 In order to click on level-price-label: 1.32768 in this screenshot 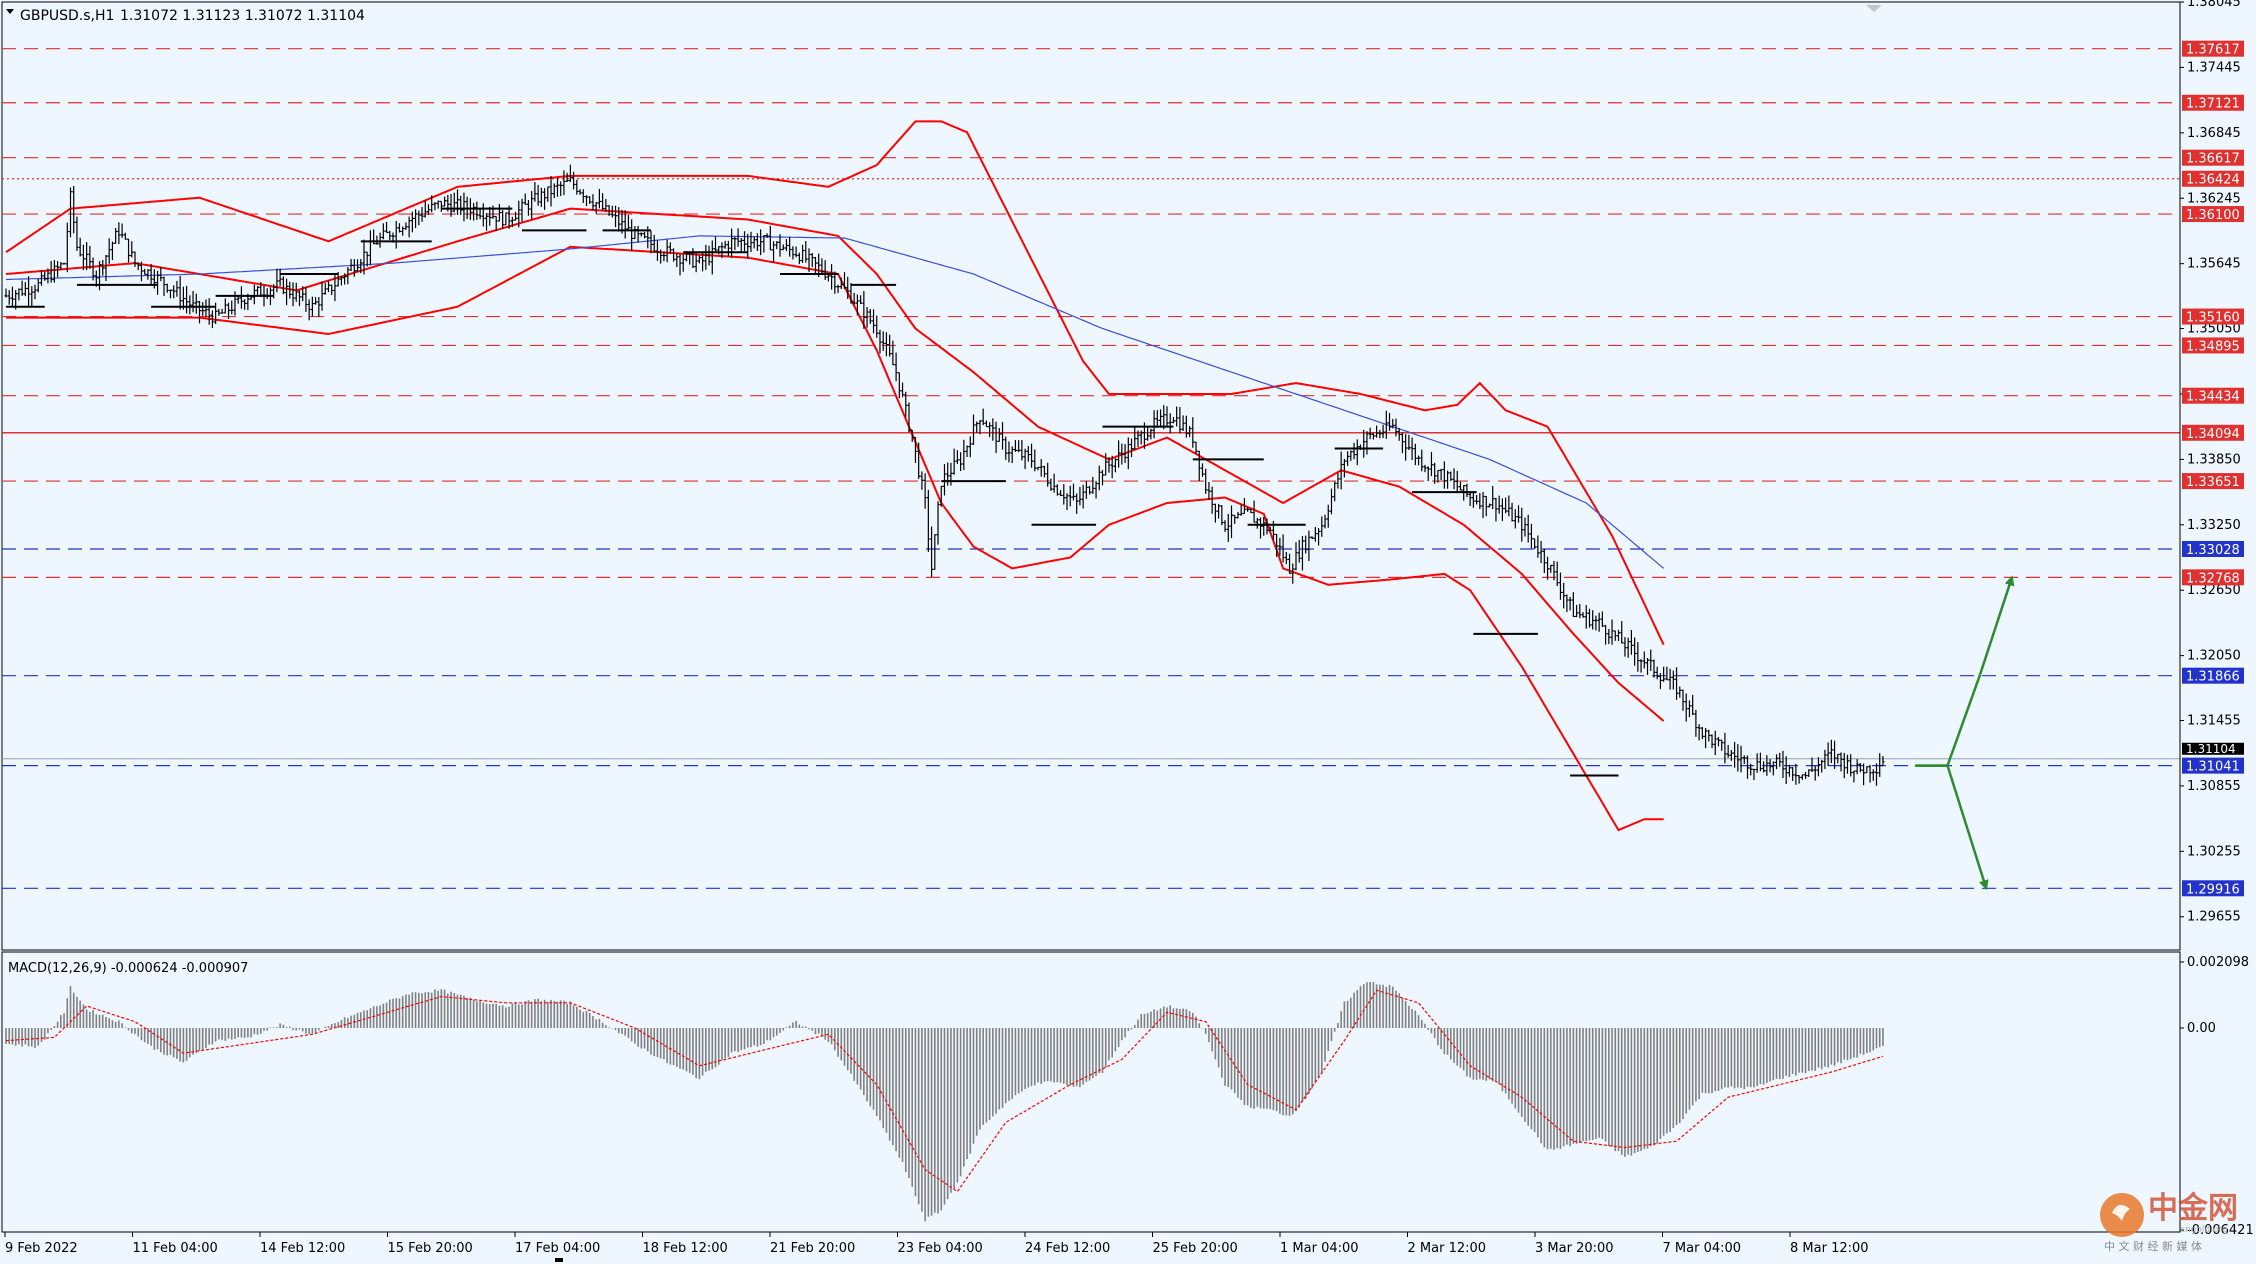, I will do `click(2213, 578)`.